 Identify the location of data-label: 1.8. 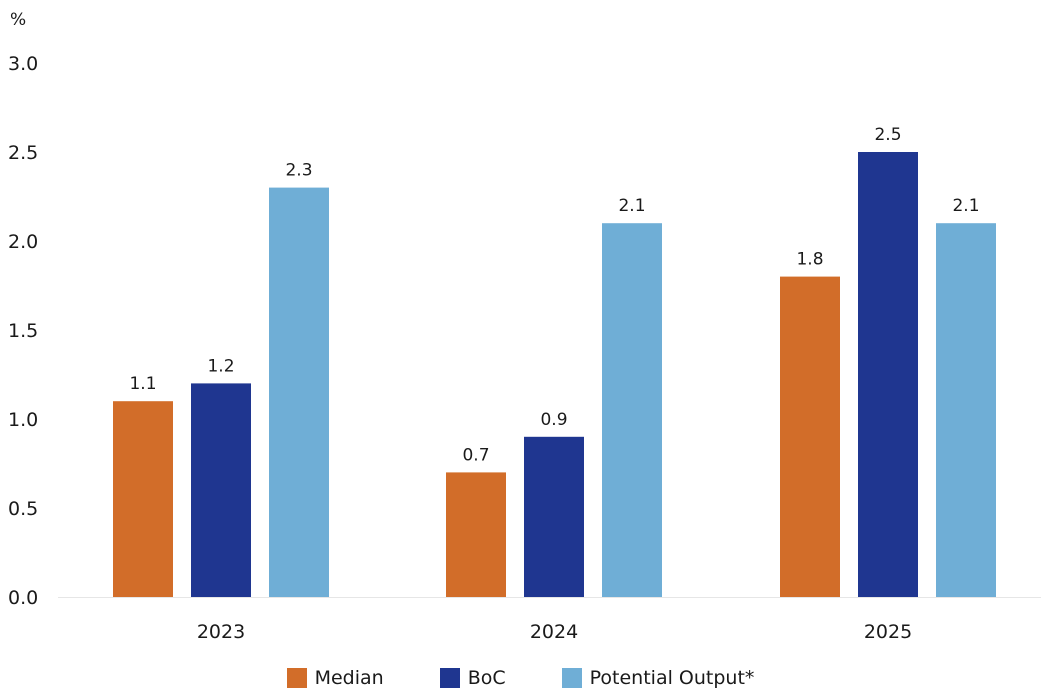
(809, 260).